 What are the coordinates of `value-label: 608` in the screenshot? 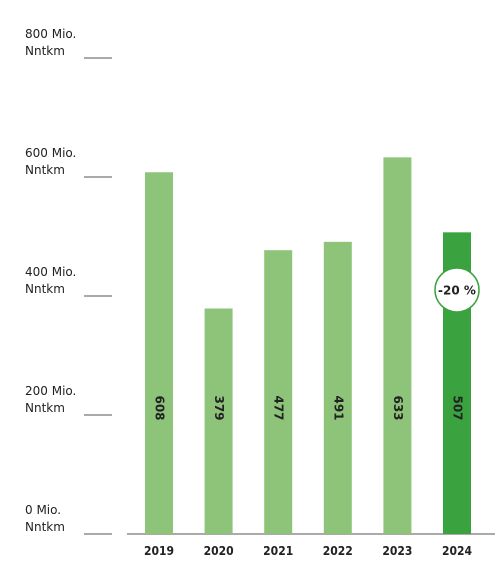 It's located at (160, 407).